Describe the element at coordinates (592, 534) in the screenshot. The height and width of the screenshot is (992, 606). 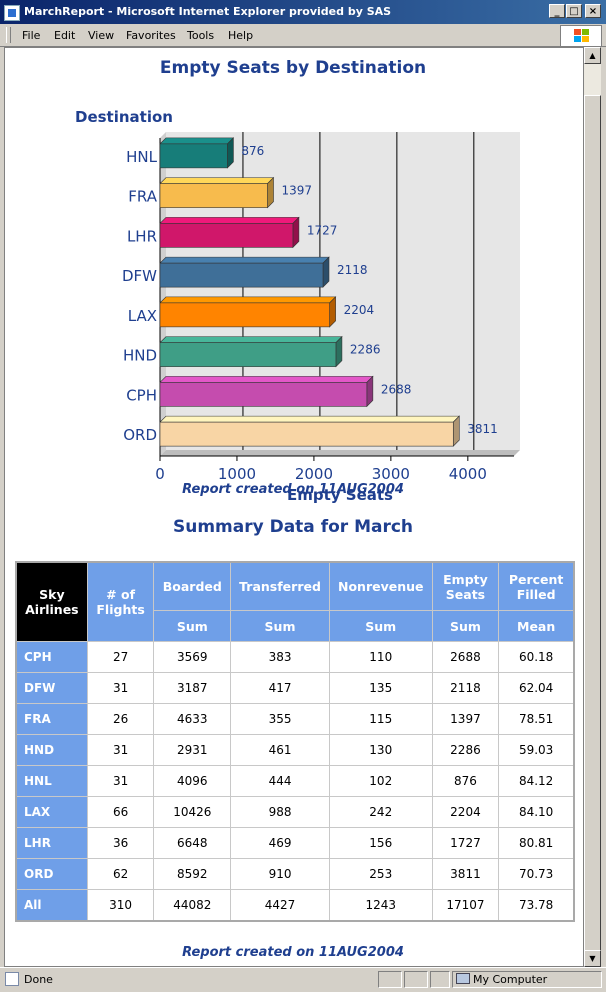
I see `scroll-thumb` at that location.